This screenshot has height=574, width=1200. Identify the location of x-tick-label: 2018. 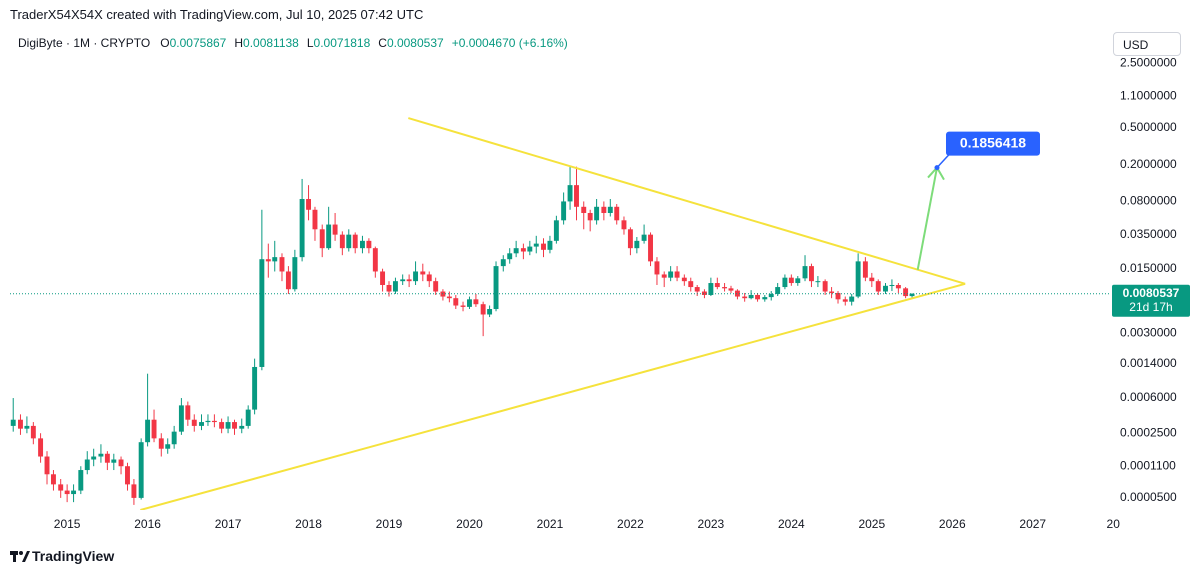
(308, 524).